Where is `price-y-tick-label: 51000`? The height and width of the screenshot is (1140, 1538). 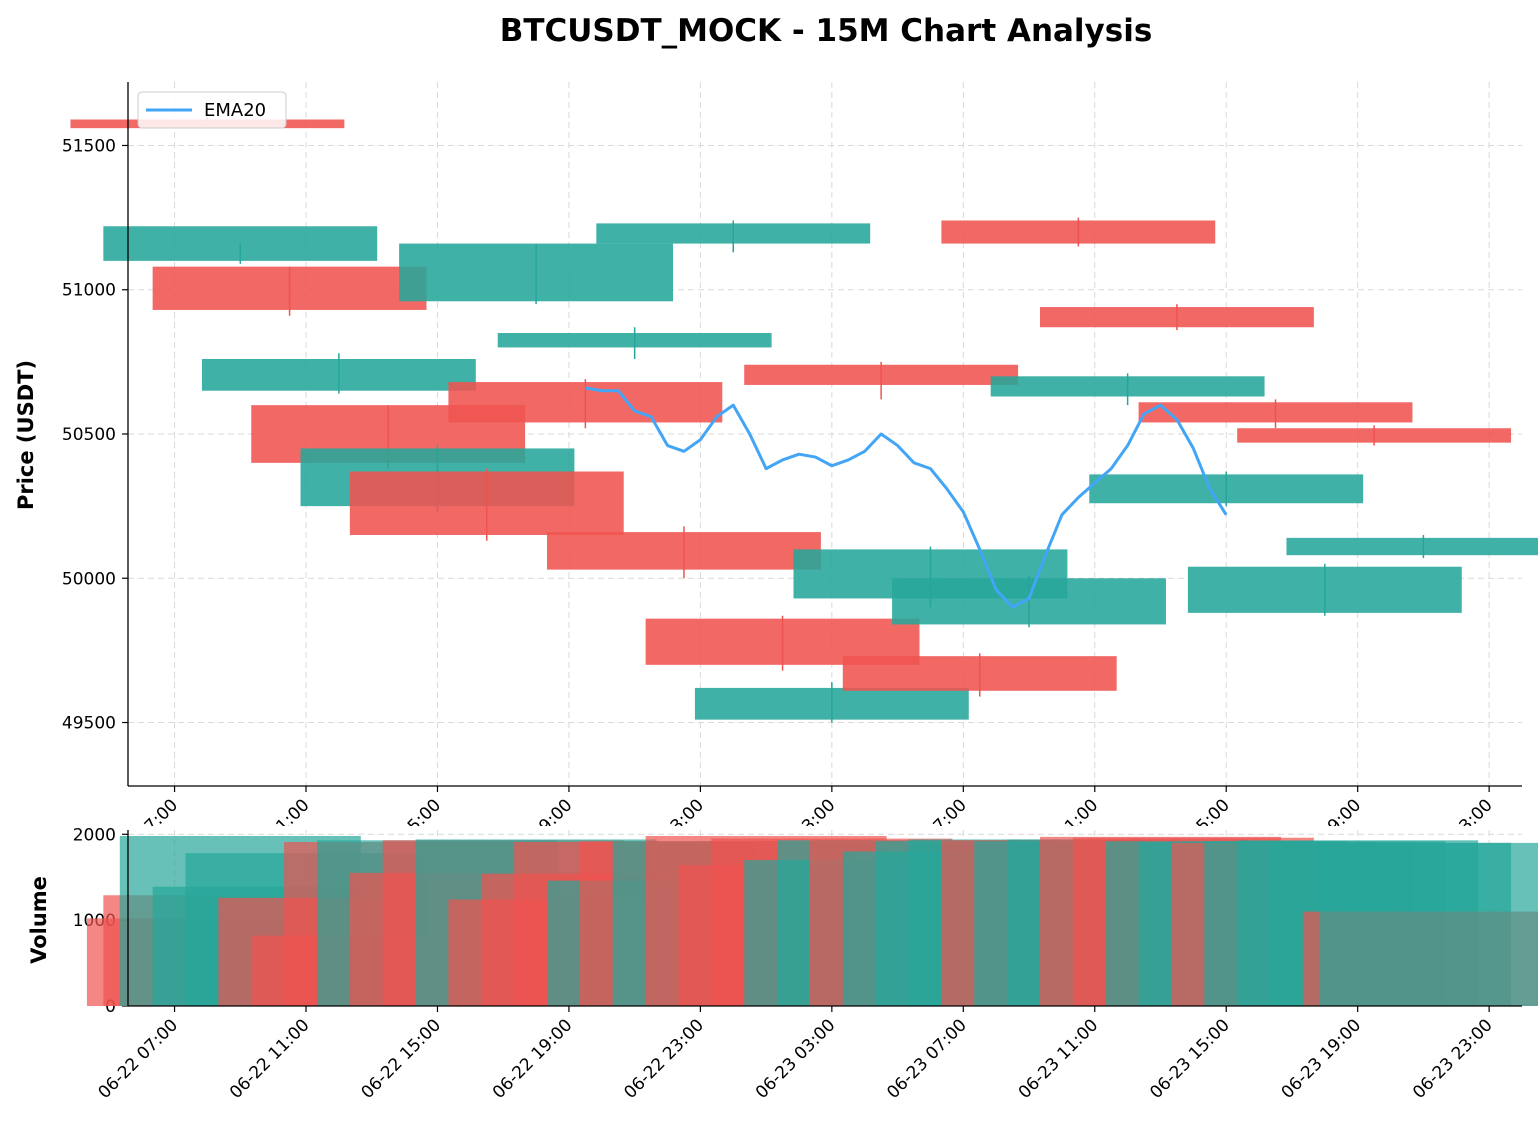 price-y-tick-label: 51000 is located at coordinates (89, 291).